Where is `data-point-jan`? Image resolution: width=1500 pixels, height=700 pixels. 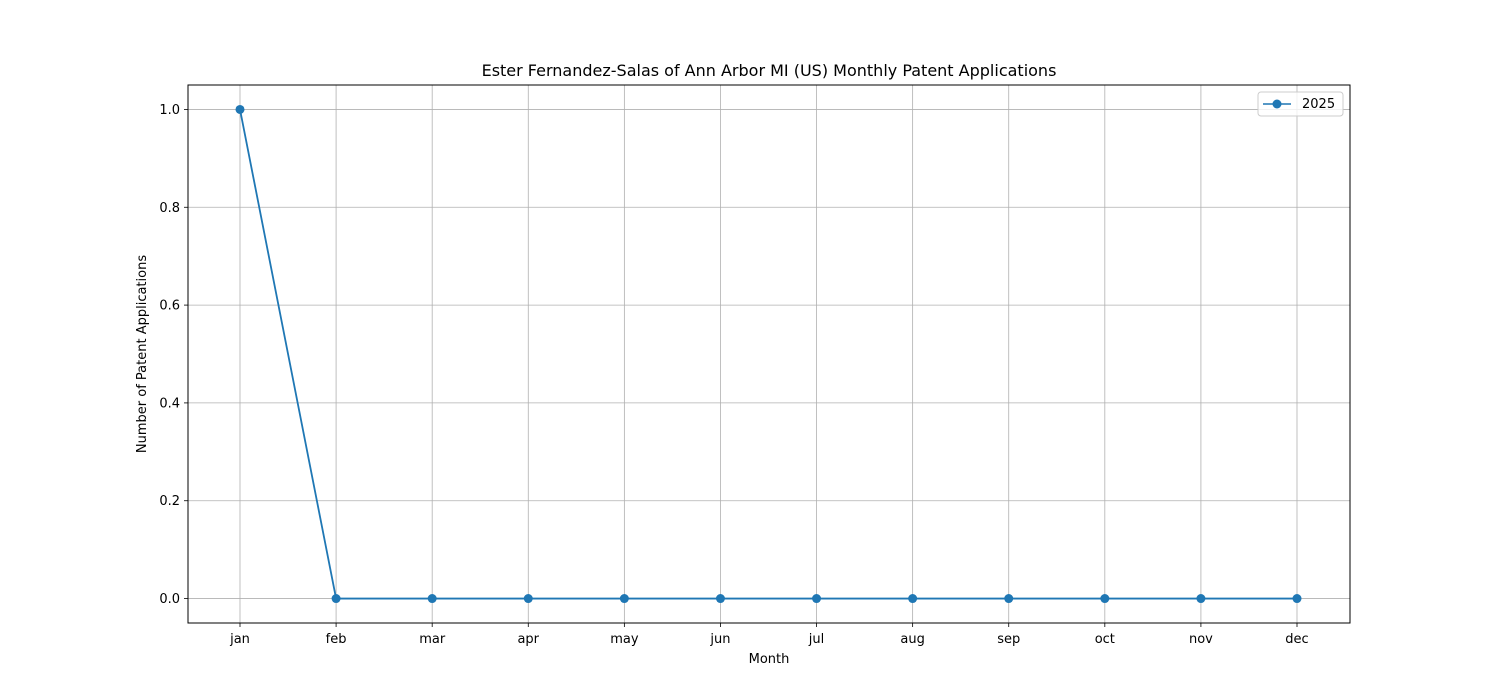
data-point-jan is located at coordinates (240, 109).